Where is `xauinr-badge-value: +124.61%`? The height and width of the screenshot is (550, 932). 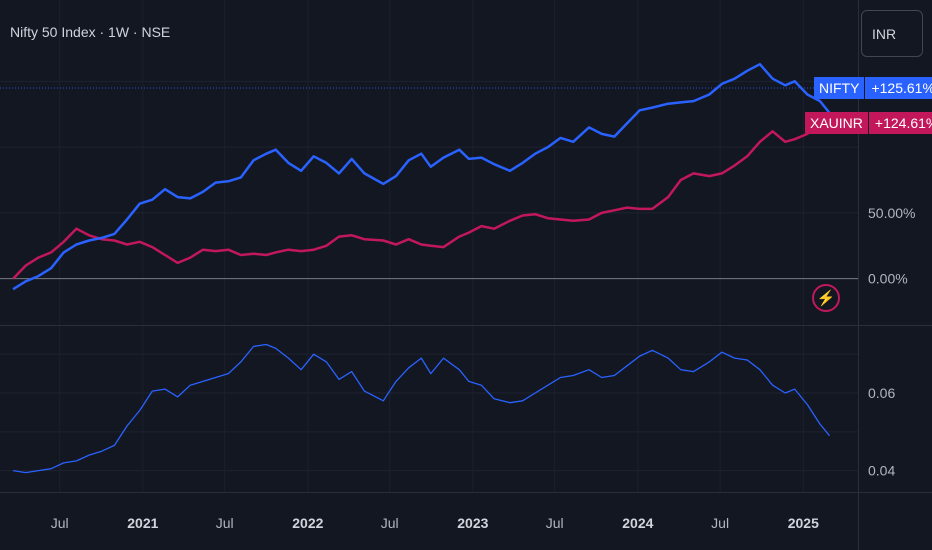
xauinr-badge-value: +124.61% is located at coordinates (900, 123).